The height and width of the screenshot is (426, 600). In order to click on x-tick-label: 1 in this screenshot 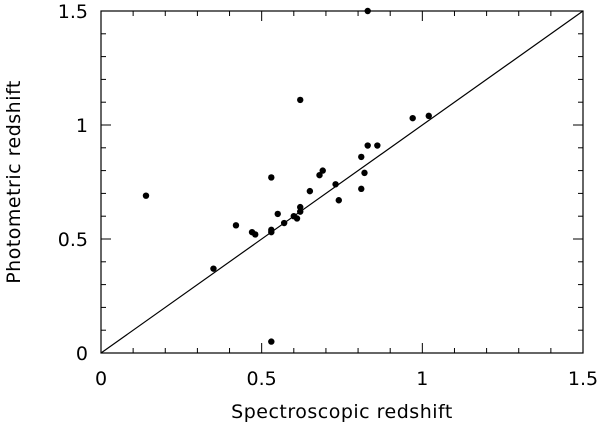, I will do `click(422, 379)`.